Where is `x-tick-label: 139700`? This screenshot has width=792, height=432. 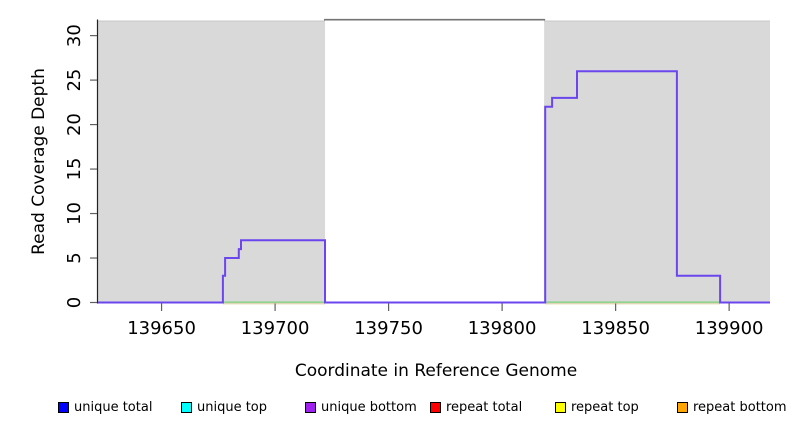 x-tick-label: 139700 is located at coordinates (275, 328).